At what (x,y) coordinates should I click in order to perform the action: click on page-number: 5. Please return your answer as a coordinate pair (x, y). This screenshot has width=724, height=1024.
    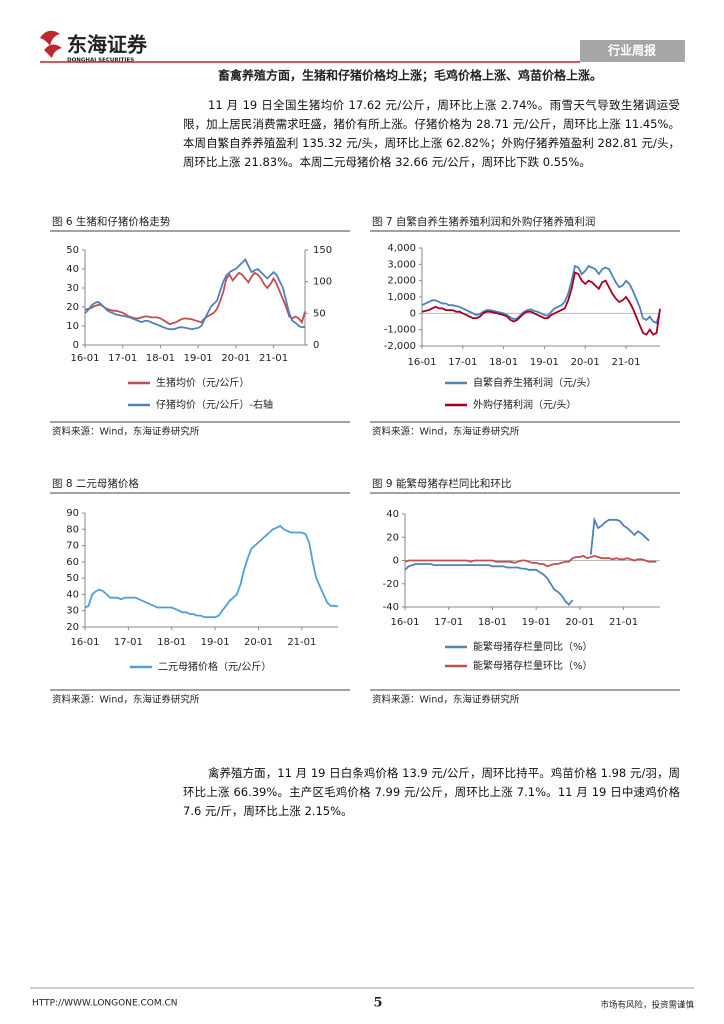
    Looking at the image, I should click on (377, 1003).